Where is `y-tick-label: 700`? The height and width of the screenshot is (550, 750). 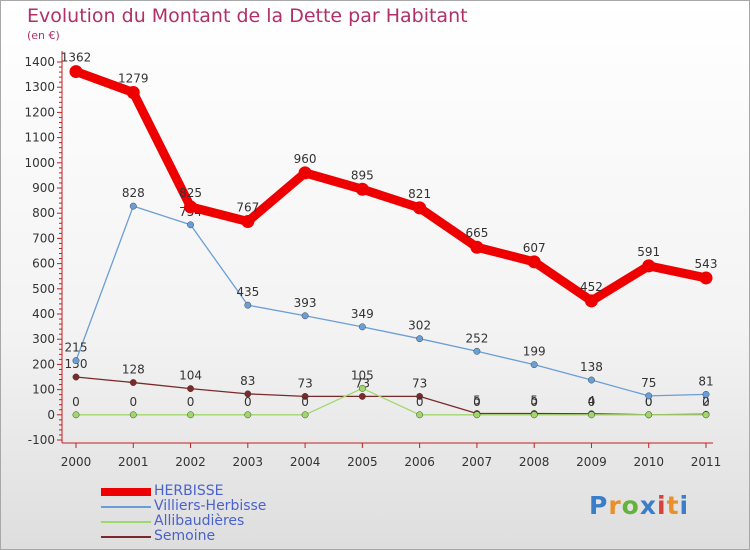 y-tick-label: 700 is located at coordinates (43, 238).